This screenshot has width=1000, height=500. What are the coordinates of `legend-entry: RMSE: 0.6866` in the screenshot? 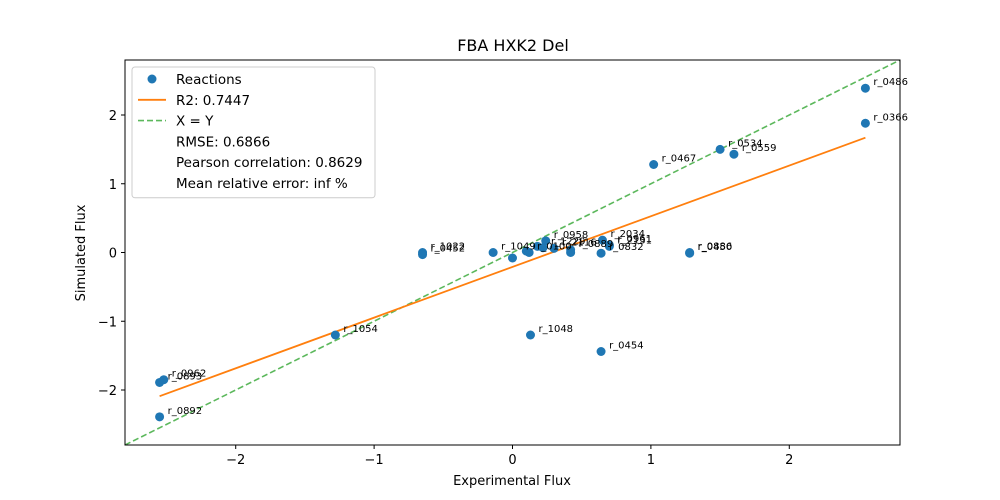 It's located at (223, 142).